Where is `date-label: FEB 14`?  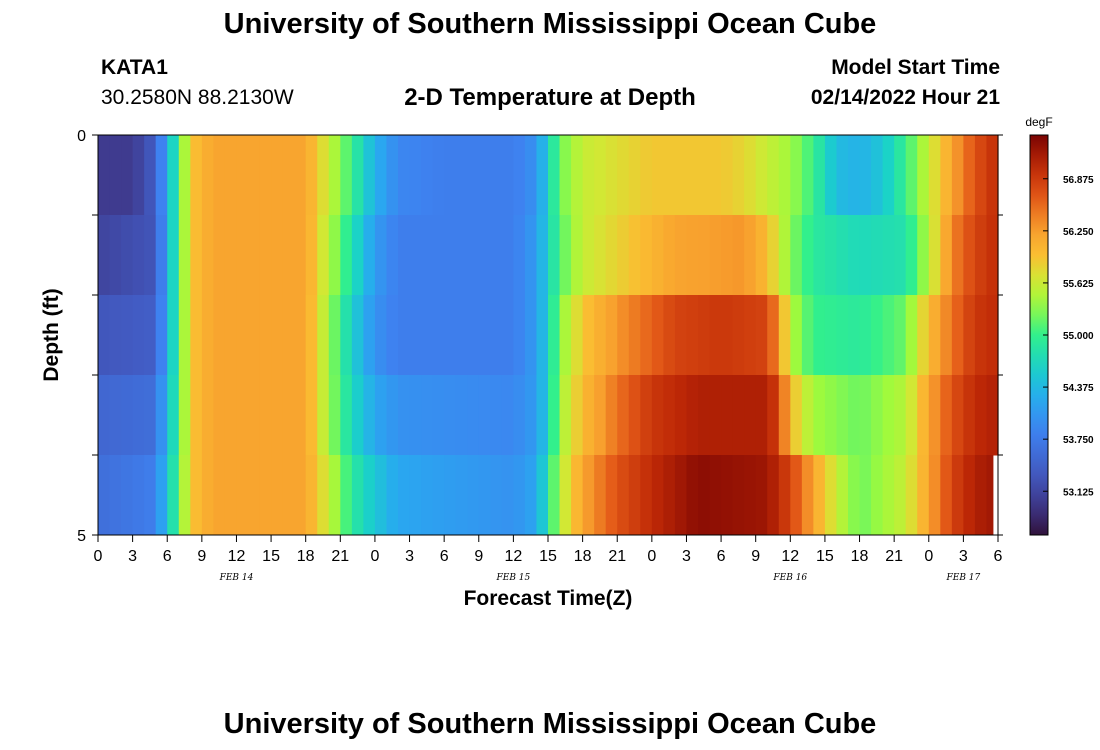 date-label: FEB 14 is located at coordinates (236, 578).